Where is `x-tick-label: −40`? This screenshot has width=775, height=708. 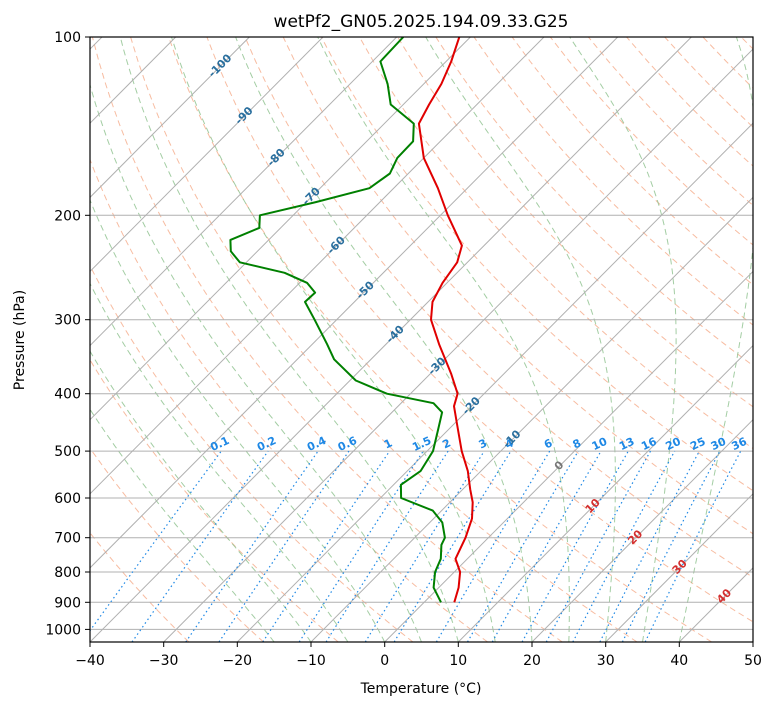 x-tick-label: −40 is located at coordinates (90, 661).